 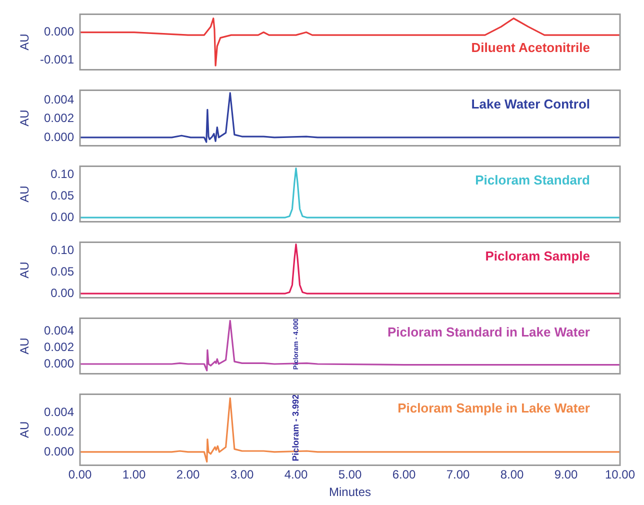 I want to click on series-label: Picloram Standard in Lake Water, so click(x=488, y=332).